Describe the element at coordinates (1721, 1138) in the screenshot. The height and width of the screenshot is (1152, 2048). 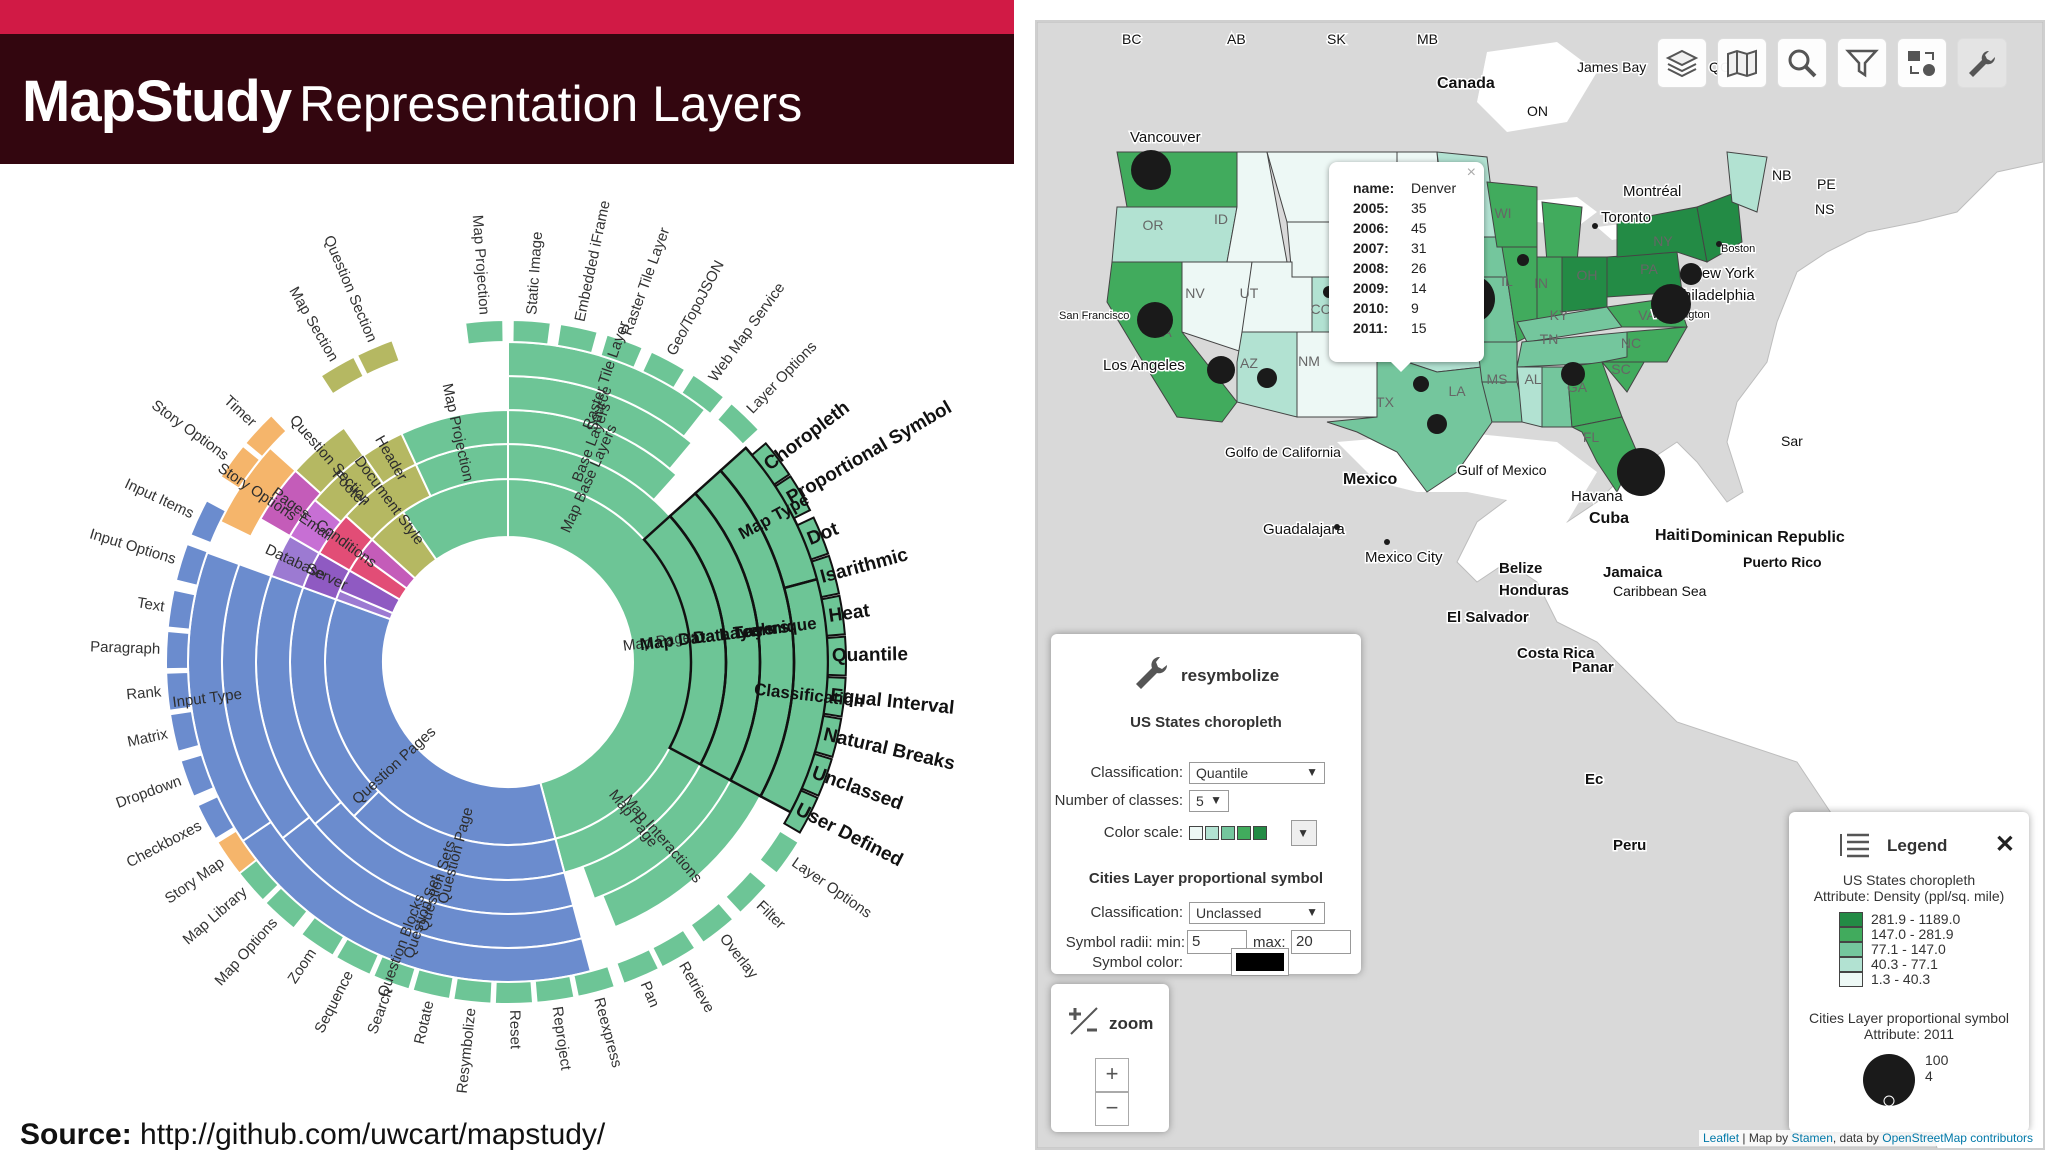
I see `leaflet-link: Leaflet` at that location.